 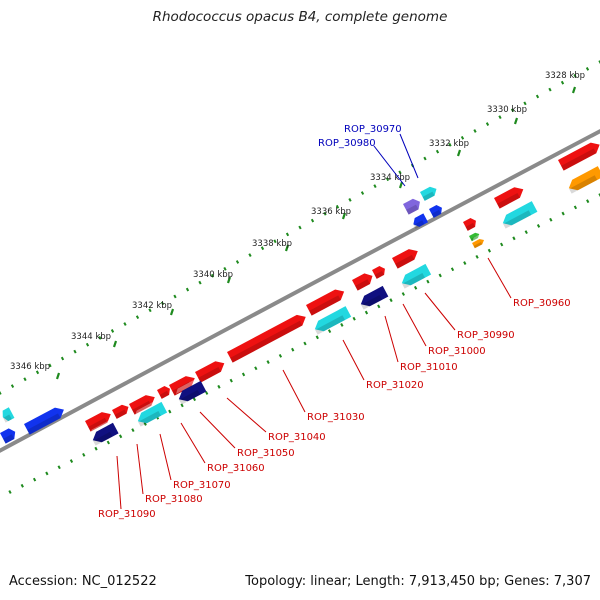 I want to click on scale-label: 3330 kbp, so click(x=507, y=110).